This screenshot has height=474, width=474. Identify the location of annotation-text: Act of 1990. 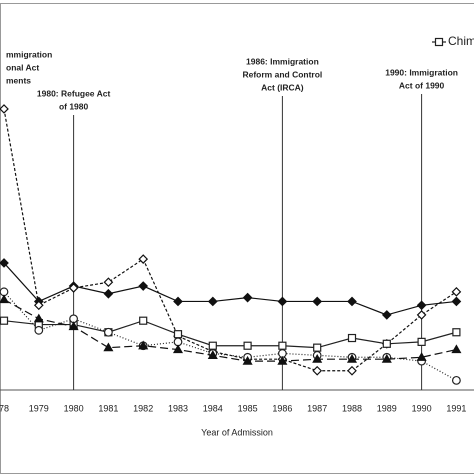
(422, 85).